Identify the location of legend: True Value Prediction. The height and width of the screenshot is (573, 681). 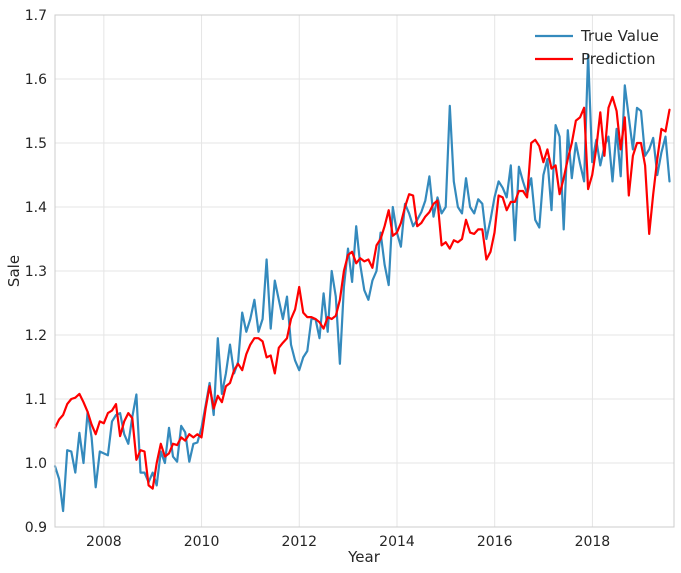
(597, 47).